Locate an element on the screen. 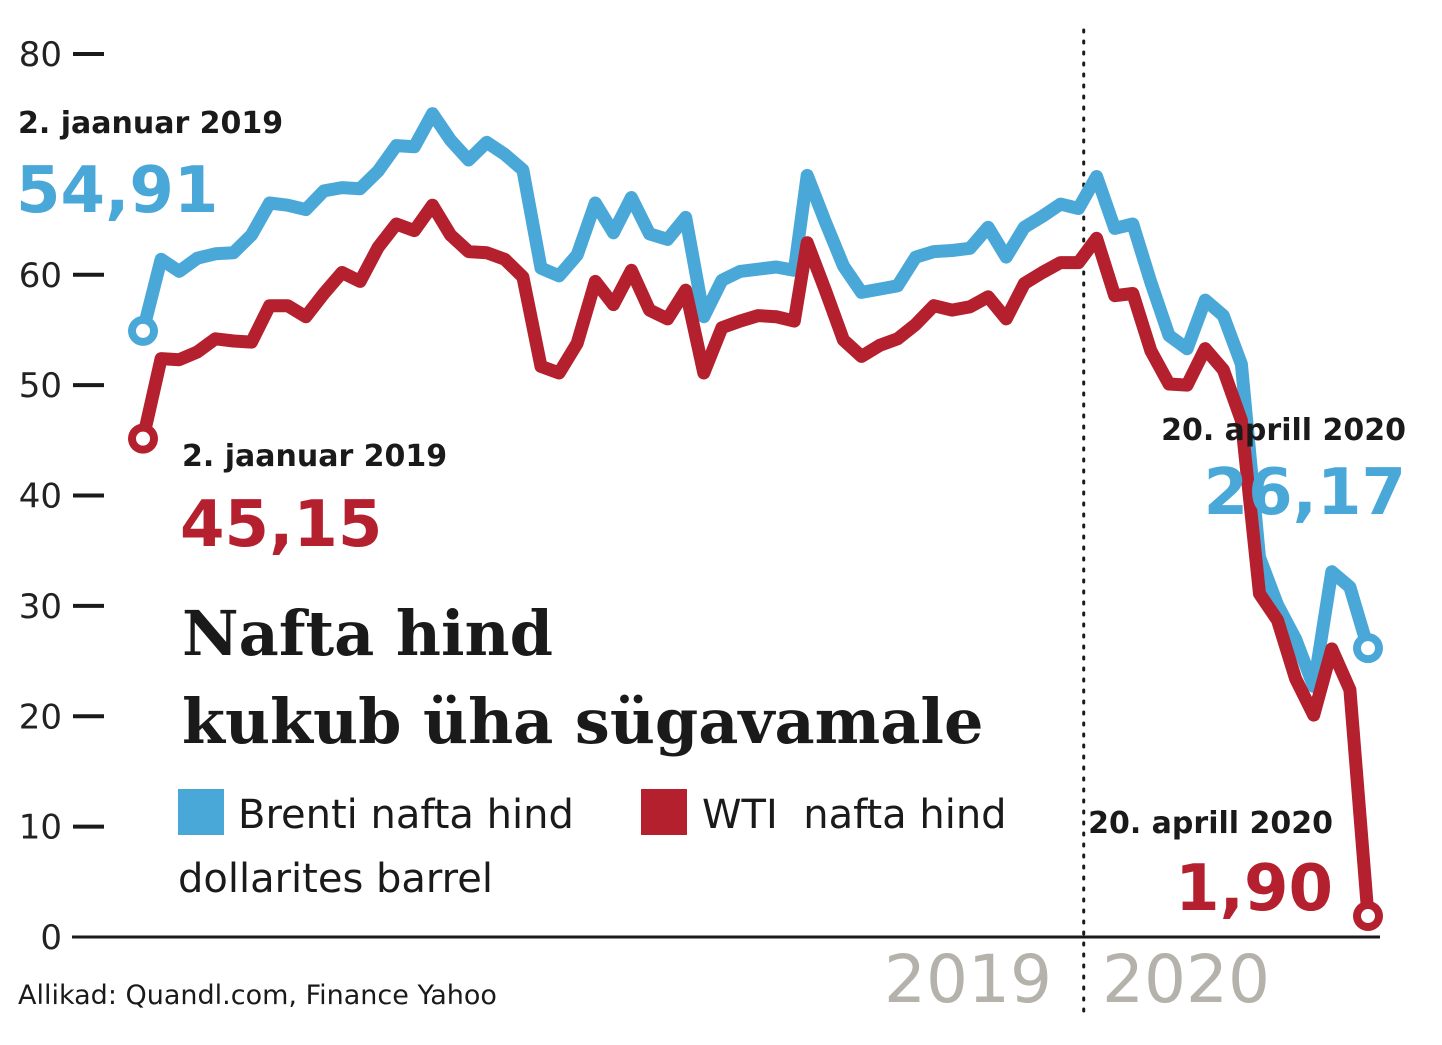 This screenshot has width=1442, height=1045. legend-swatch-brent is located at coordinates (201, 812).